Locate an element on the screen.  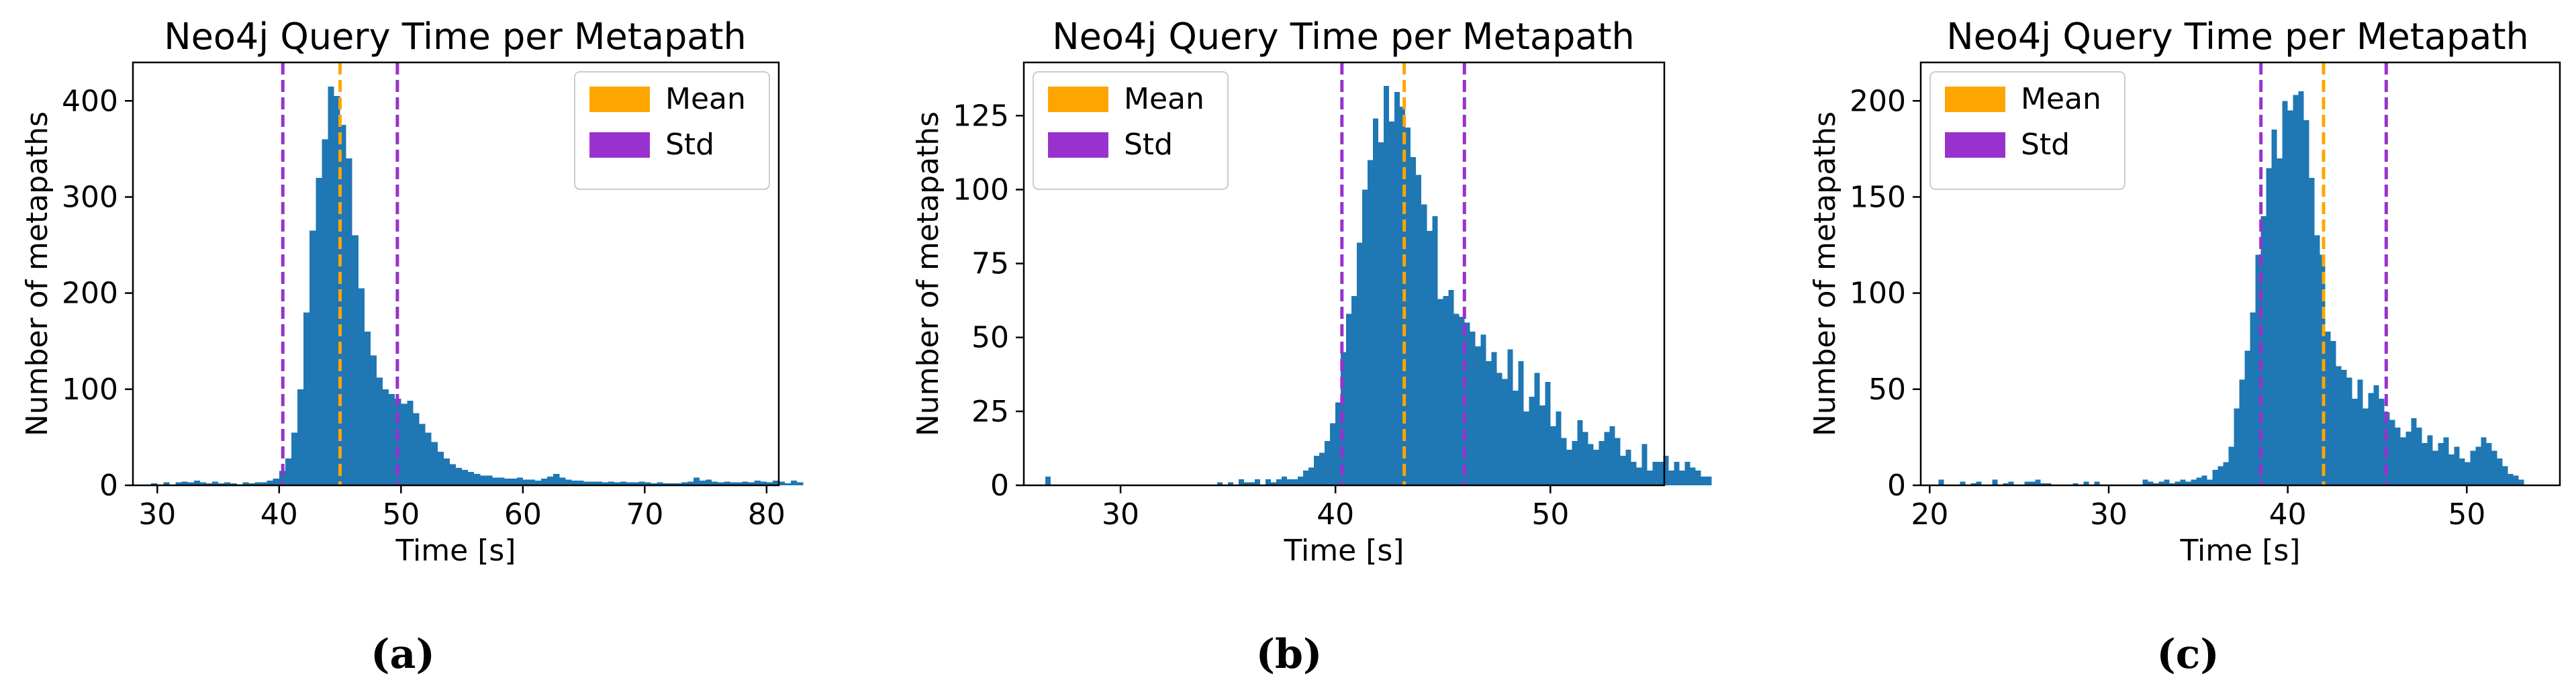
y-tick-label: 300 is located at coordinates (90, 197).